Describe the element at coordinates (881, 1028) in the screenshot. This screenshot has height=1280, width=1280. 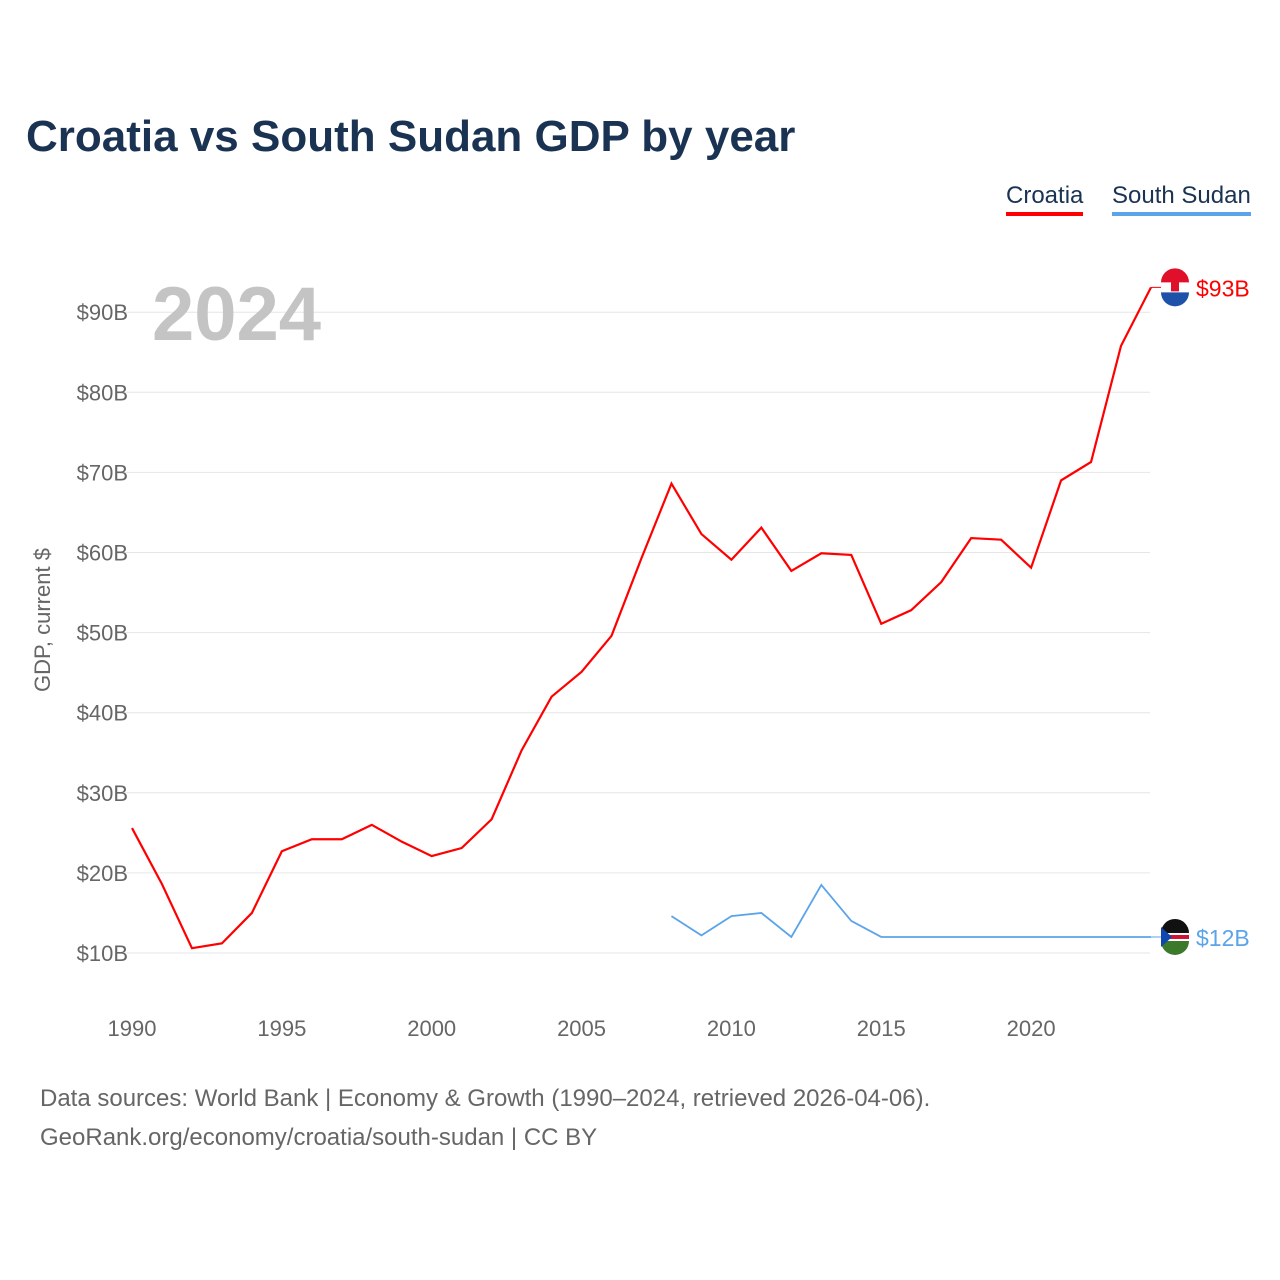
I see `x-tick-label: 2015` at that location.